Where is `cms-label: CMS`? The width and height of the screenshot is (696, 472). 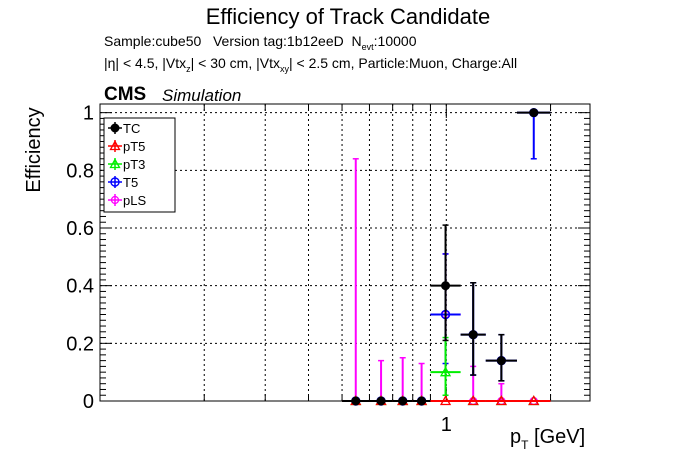
cms-label: CMS is located at coordinates (125, 94).